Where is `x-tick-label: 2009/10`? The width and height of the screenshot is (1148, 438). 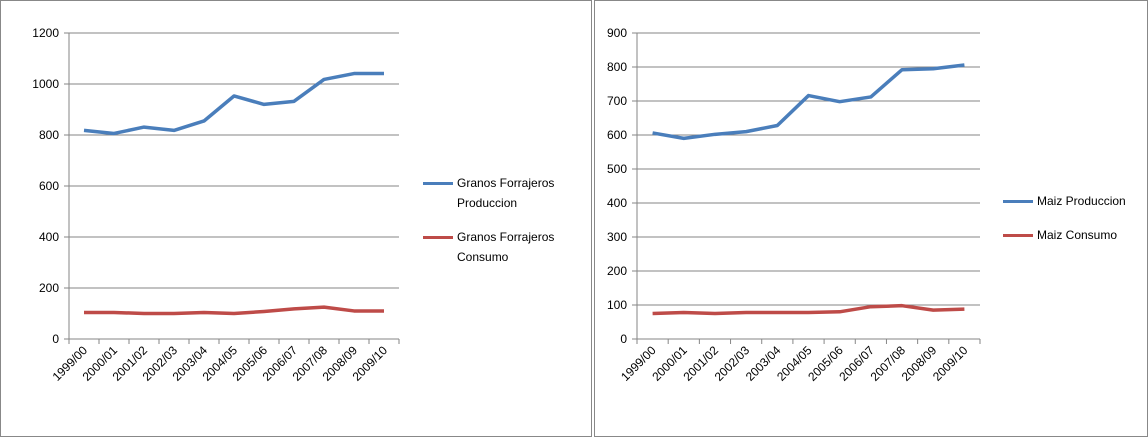 x-tick-label: 2009/10 is located at coordinates (950, 363).